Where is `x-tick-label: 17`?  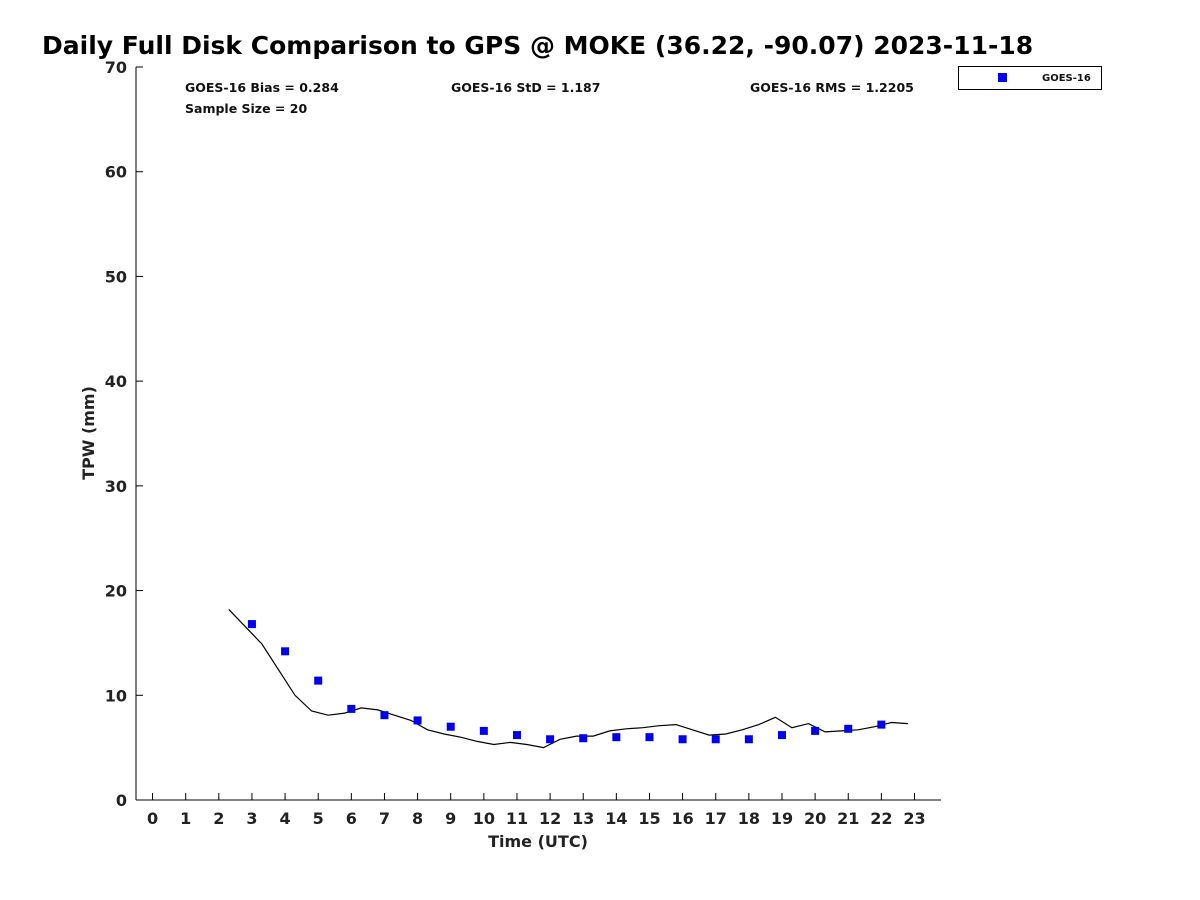 x-tick-label: 17 is located at coordinates (716, 818).